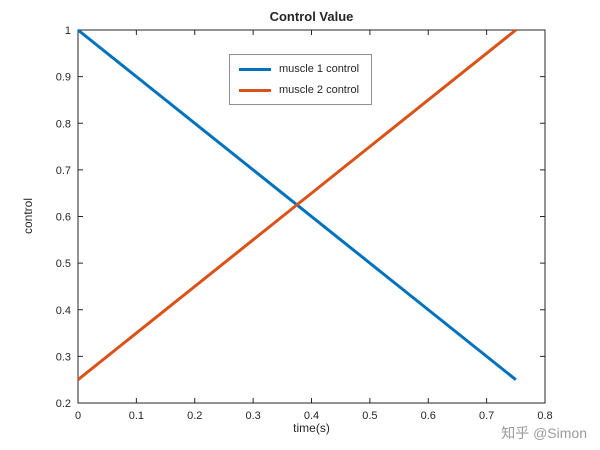 This screenshot has height=450, width=600. I want to click on y-tick-label: 0.3, so click(63, 357).